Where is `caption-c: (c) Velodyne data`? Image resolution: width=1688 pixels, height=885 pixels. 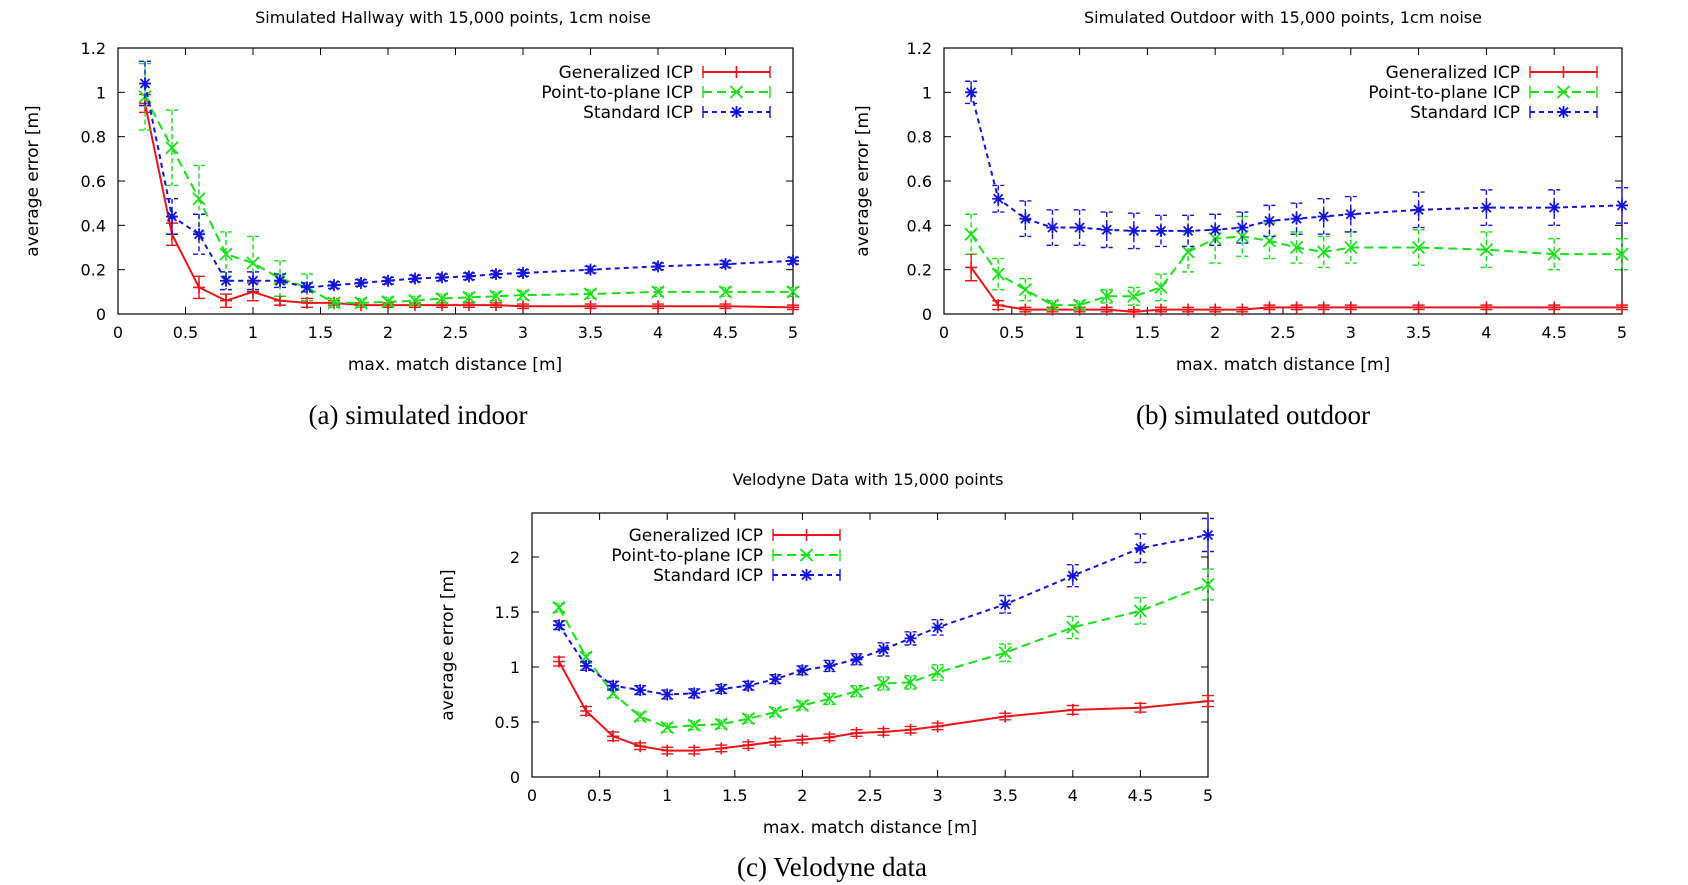
caption-c: (c) Velodyne data is located at coordinates (832, 867).